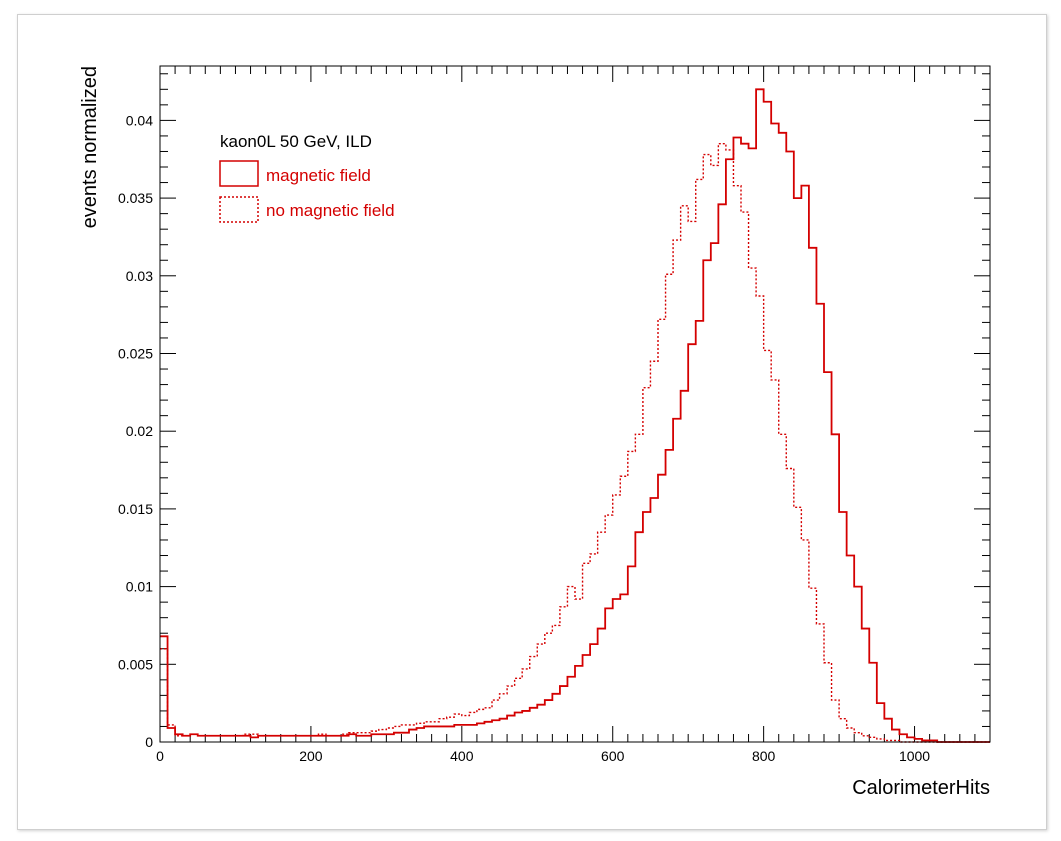 The width and height of the screenshot is (1061, 841). What do you see at coordinates (239, 209) in the screenshot?
I see `legend-swatch-no-magnetic-field` at bounding box center [239, 209].